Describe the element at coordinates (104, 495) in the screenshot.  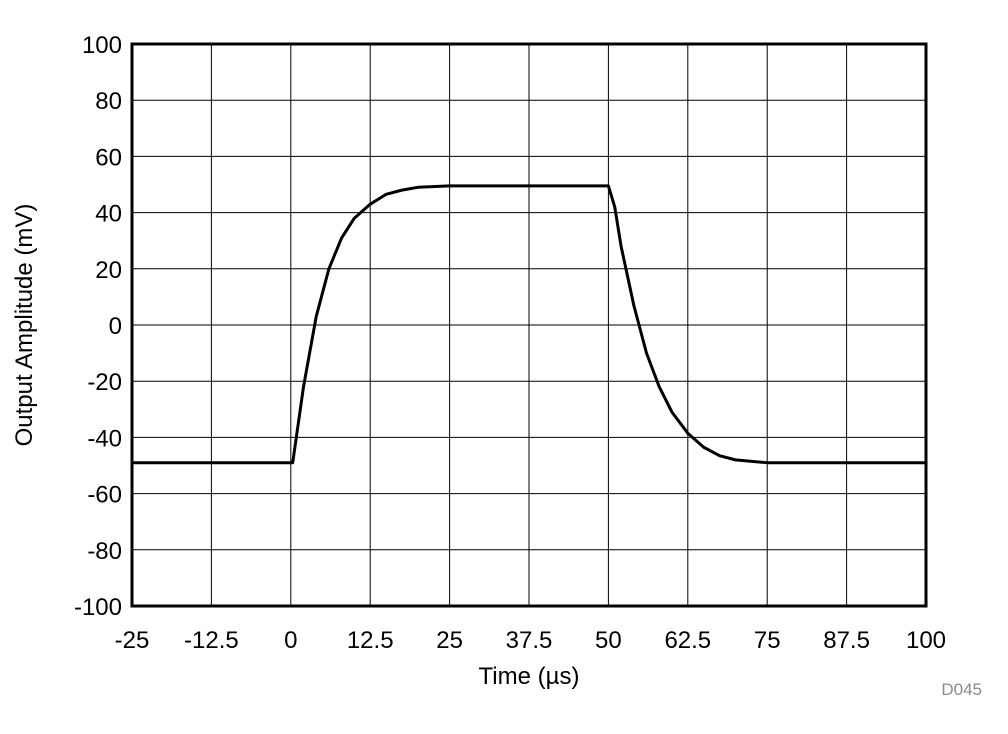
I see `y-tick-label: -60` at that location.